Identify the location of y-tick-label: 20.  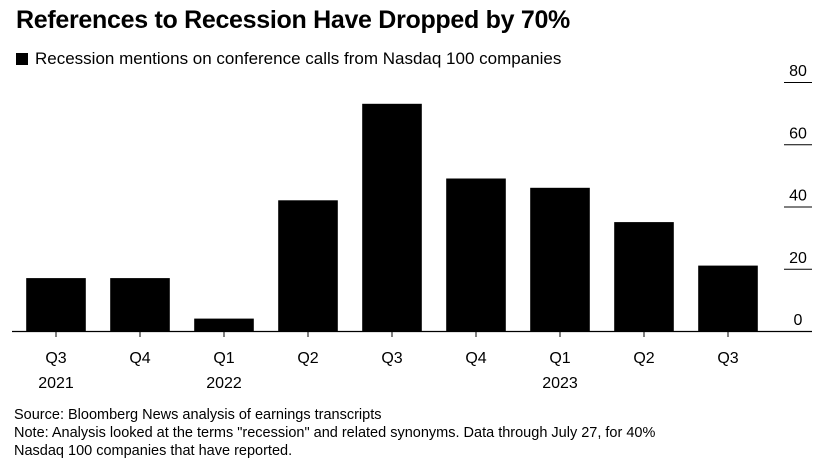
(798, 258).